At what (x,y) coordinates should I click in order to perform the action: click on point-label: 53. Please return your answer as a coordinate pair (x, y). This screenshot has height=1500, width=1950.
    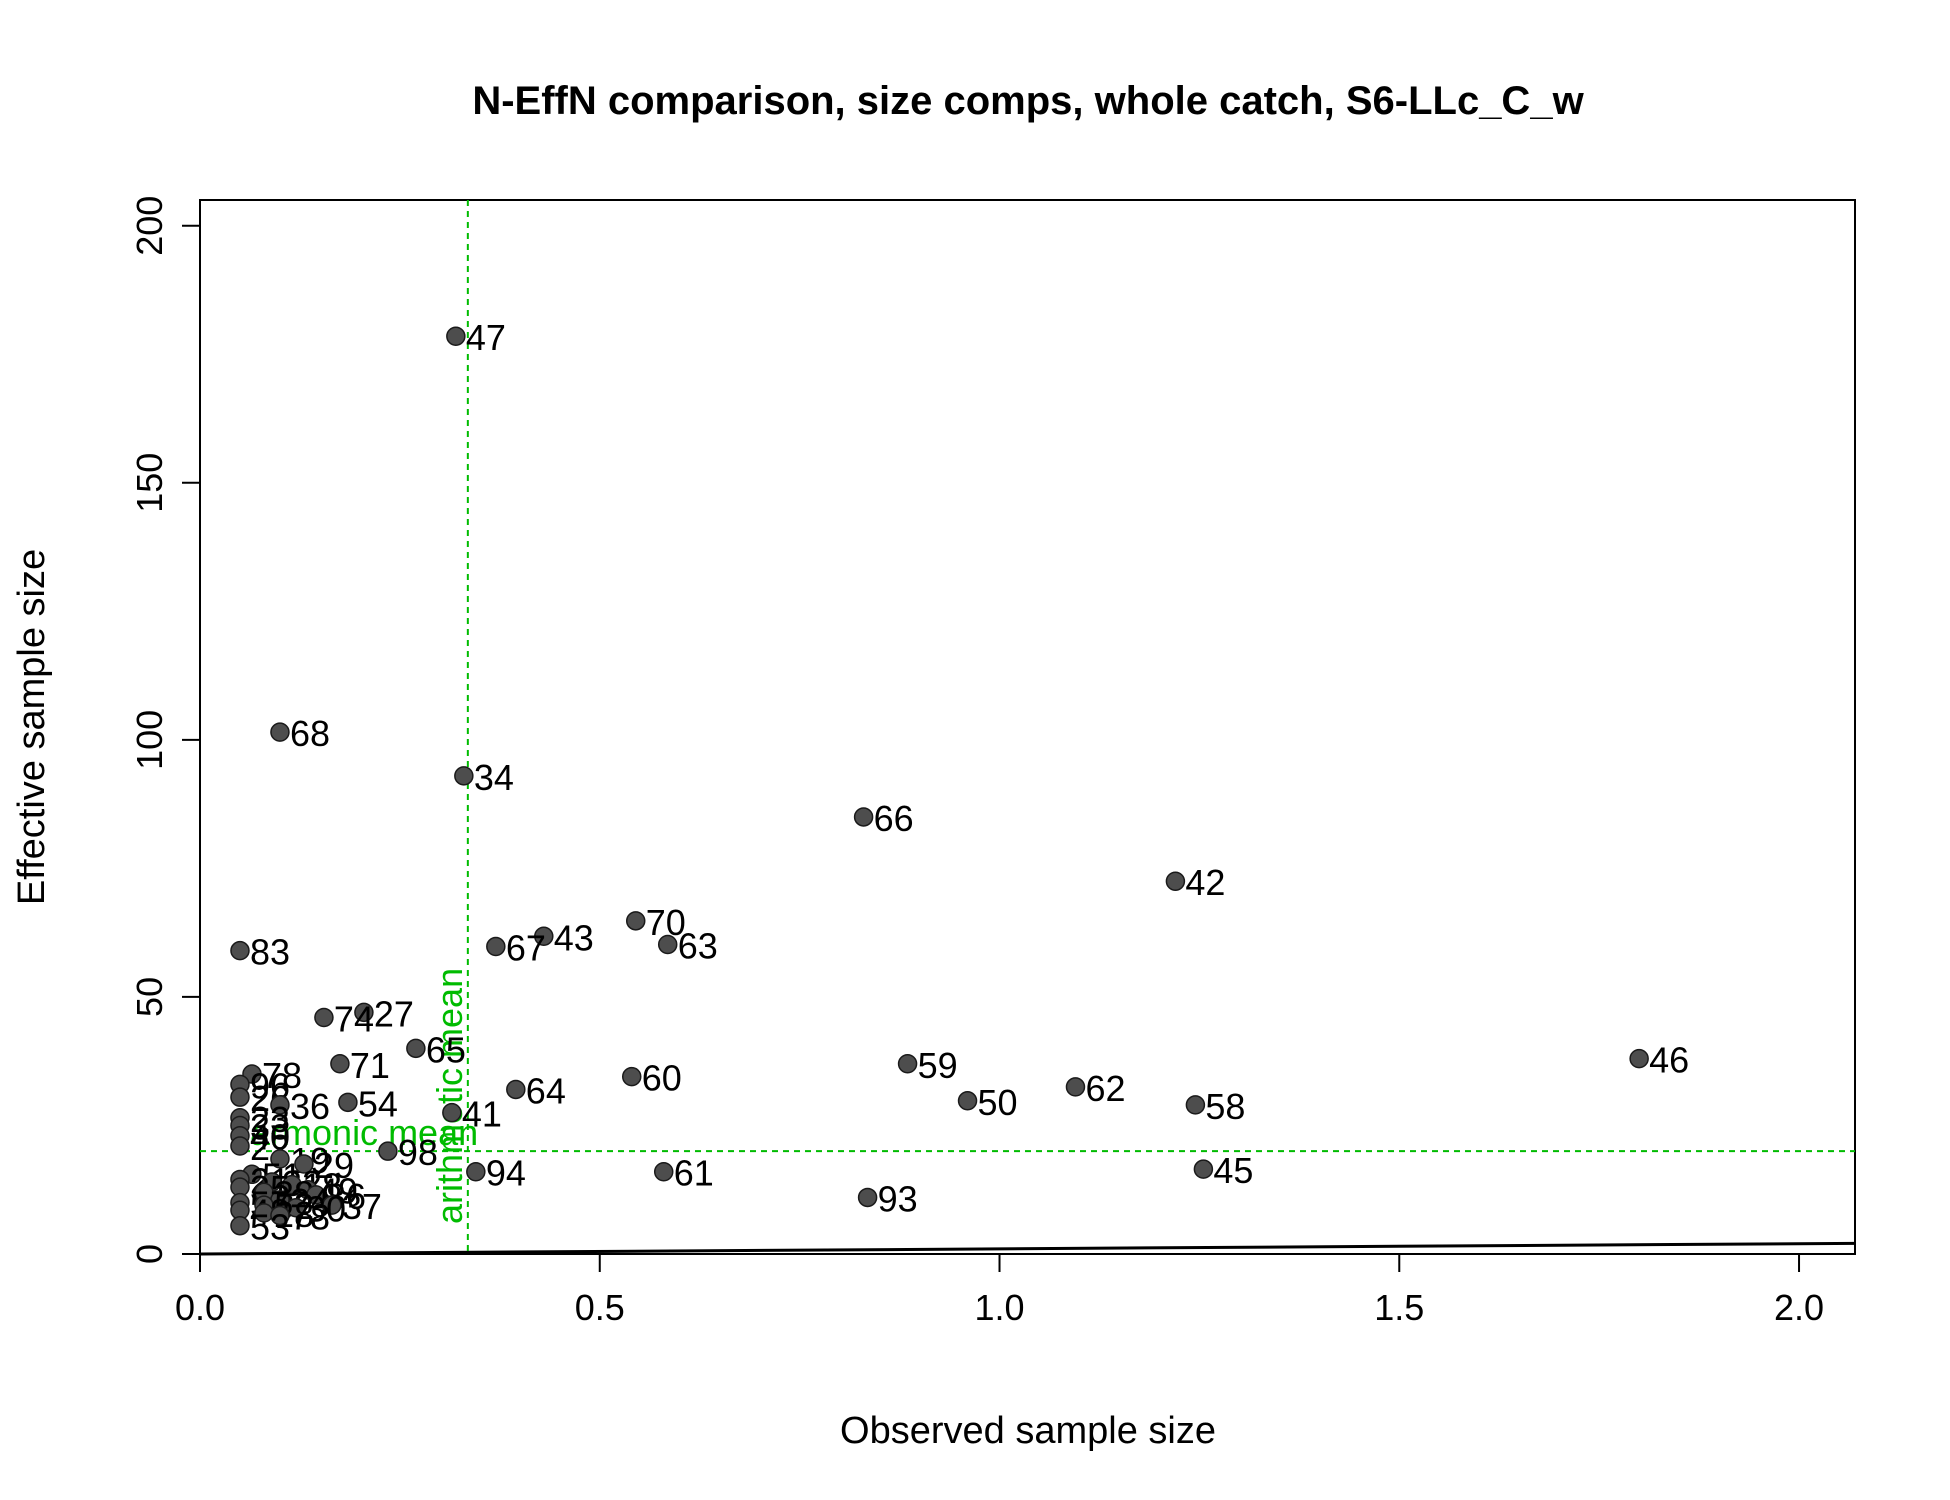
    Looking at the image, I should click on (270, 1227).